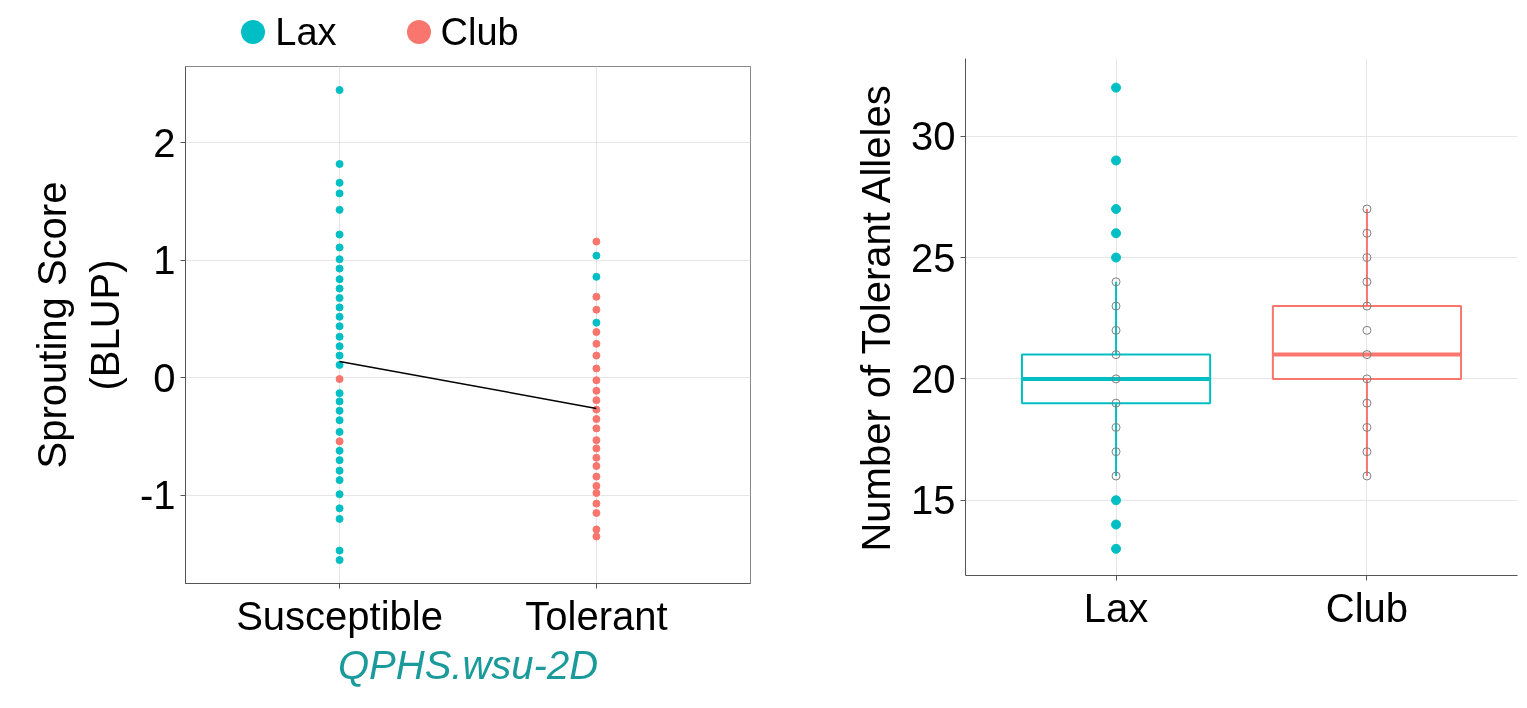 This screenshot has height=708, width=1527. I want to click on x-tick-label: Susceptible, so click(339, 615).